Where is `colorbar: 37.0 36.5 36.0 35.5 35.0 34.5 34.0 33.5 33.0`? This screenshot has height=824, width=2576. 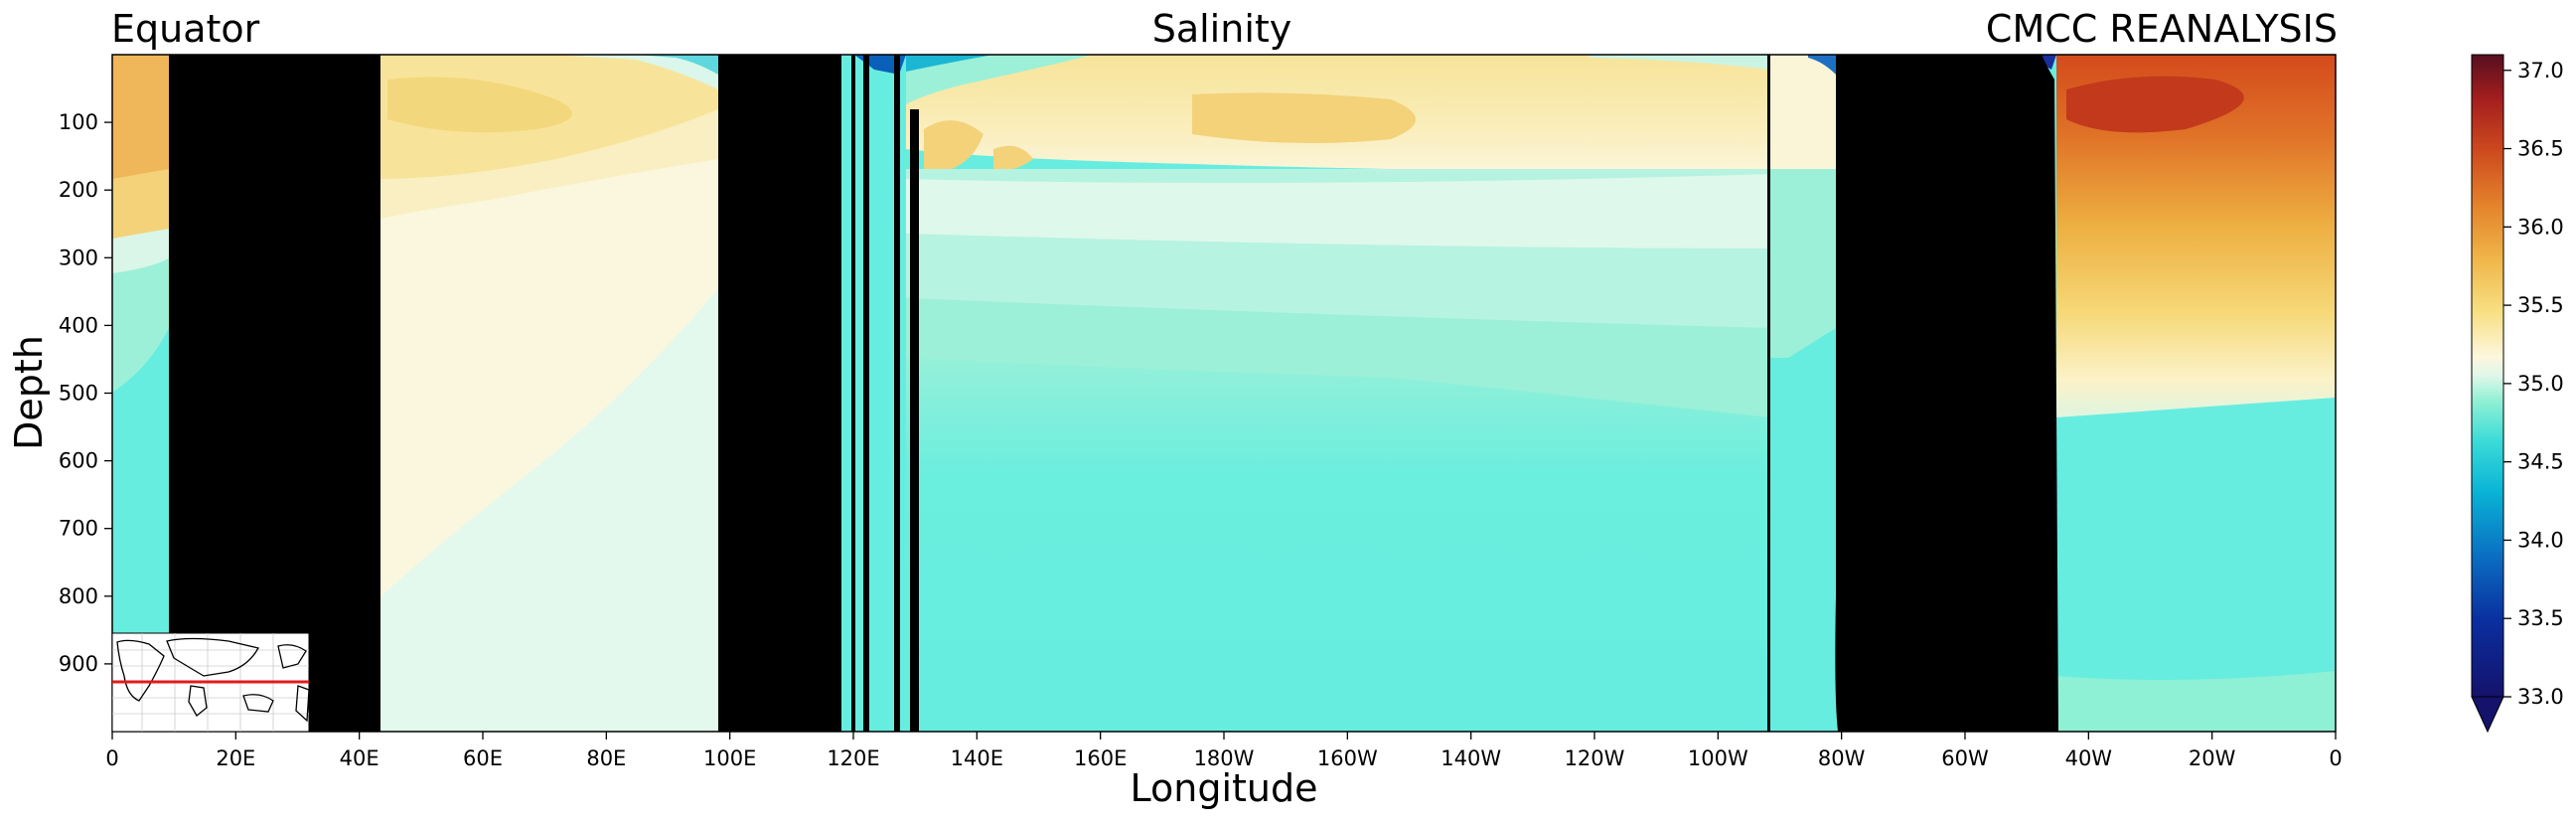 colorbar: 37.0 36.5 36.0 35.5 35.0 34.5 34.0 33.5 33.0 is located at coordinates (2517, 394).